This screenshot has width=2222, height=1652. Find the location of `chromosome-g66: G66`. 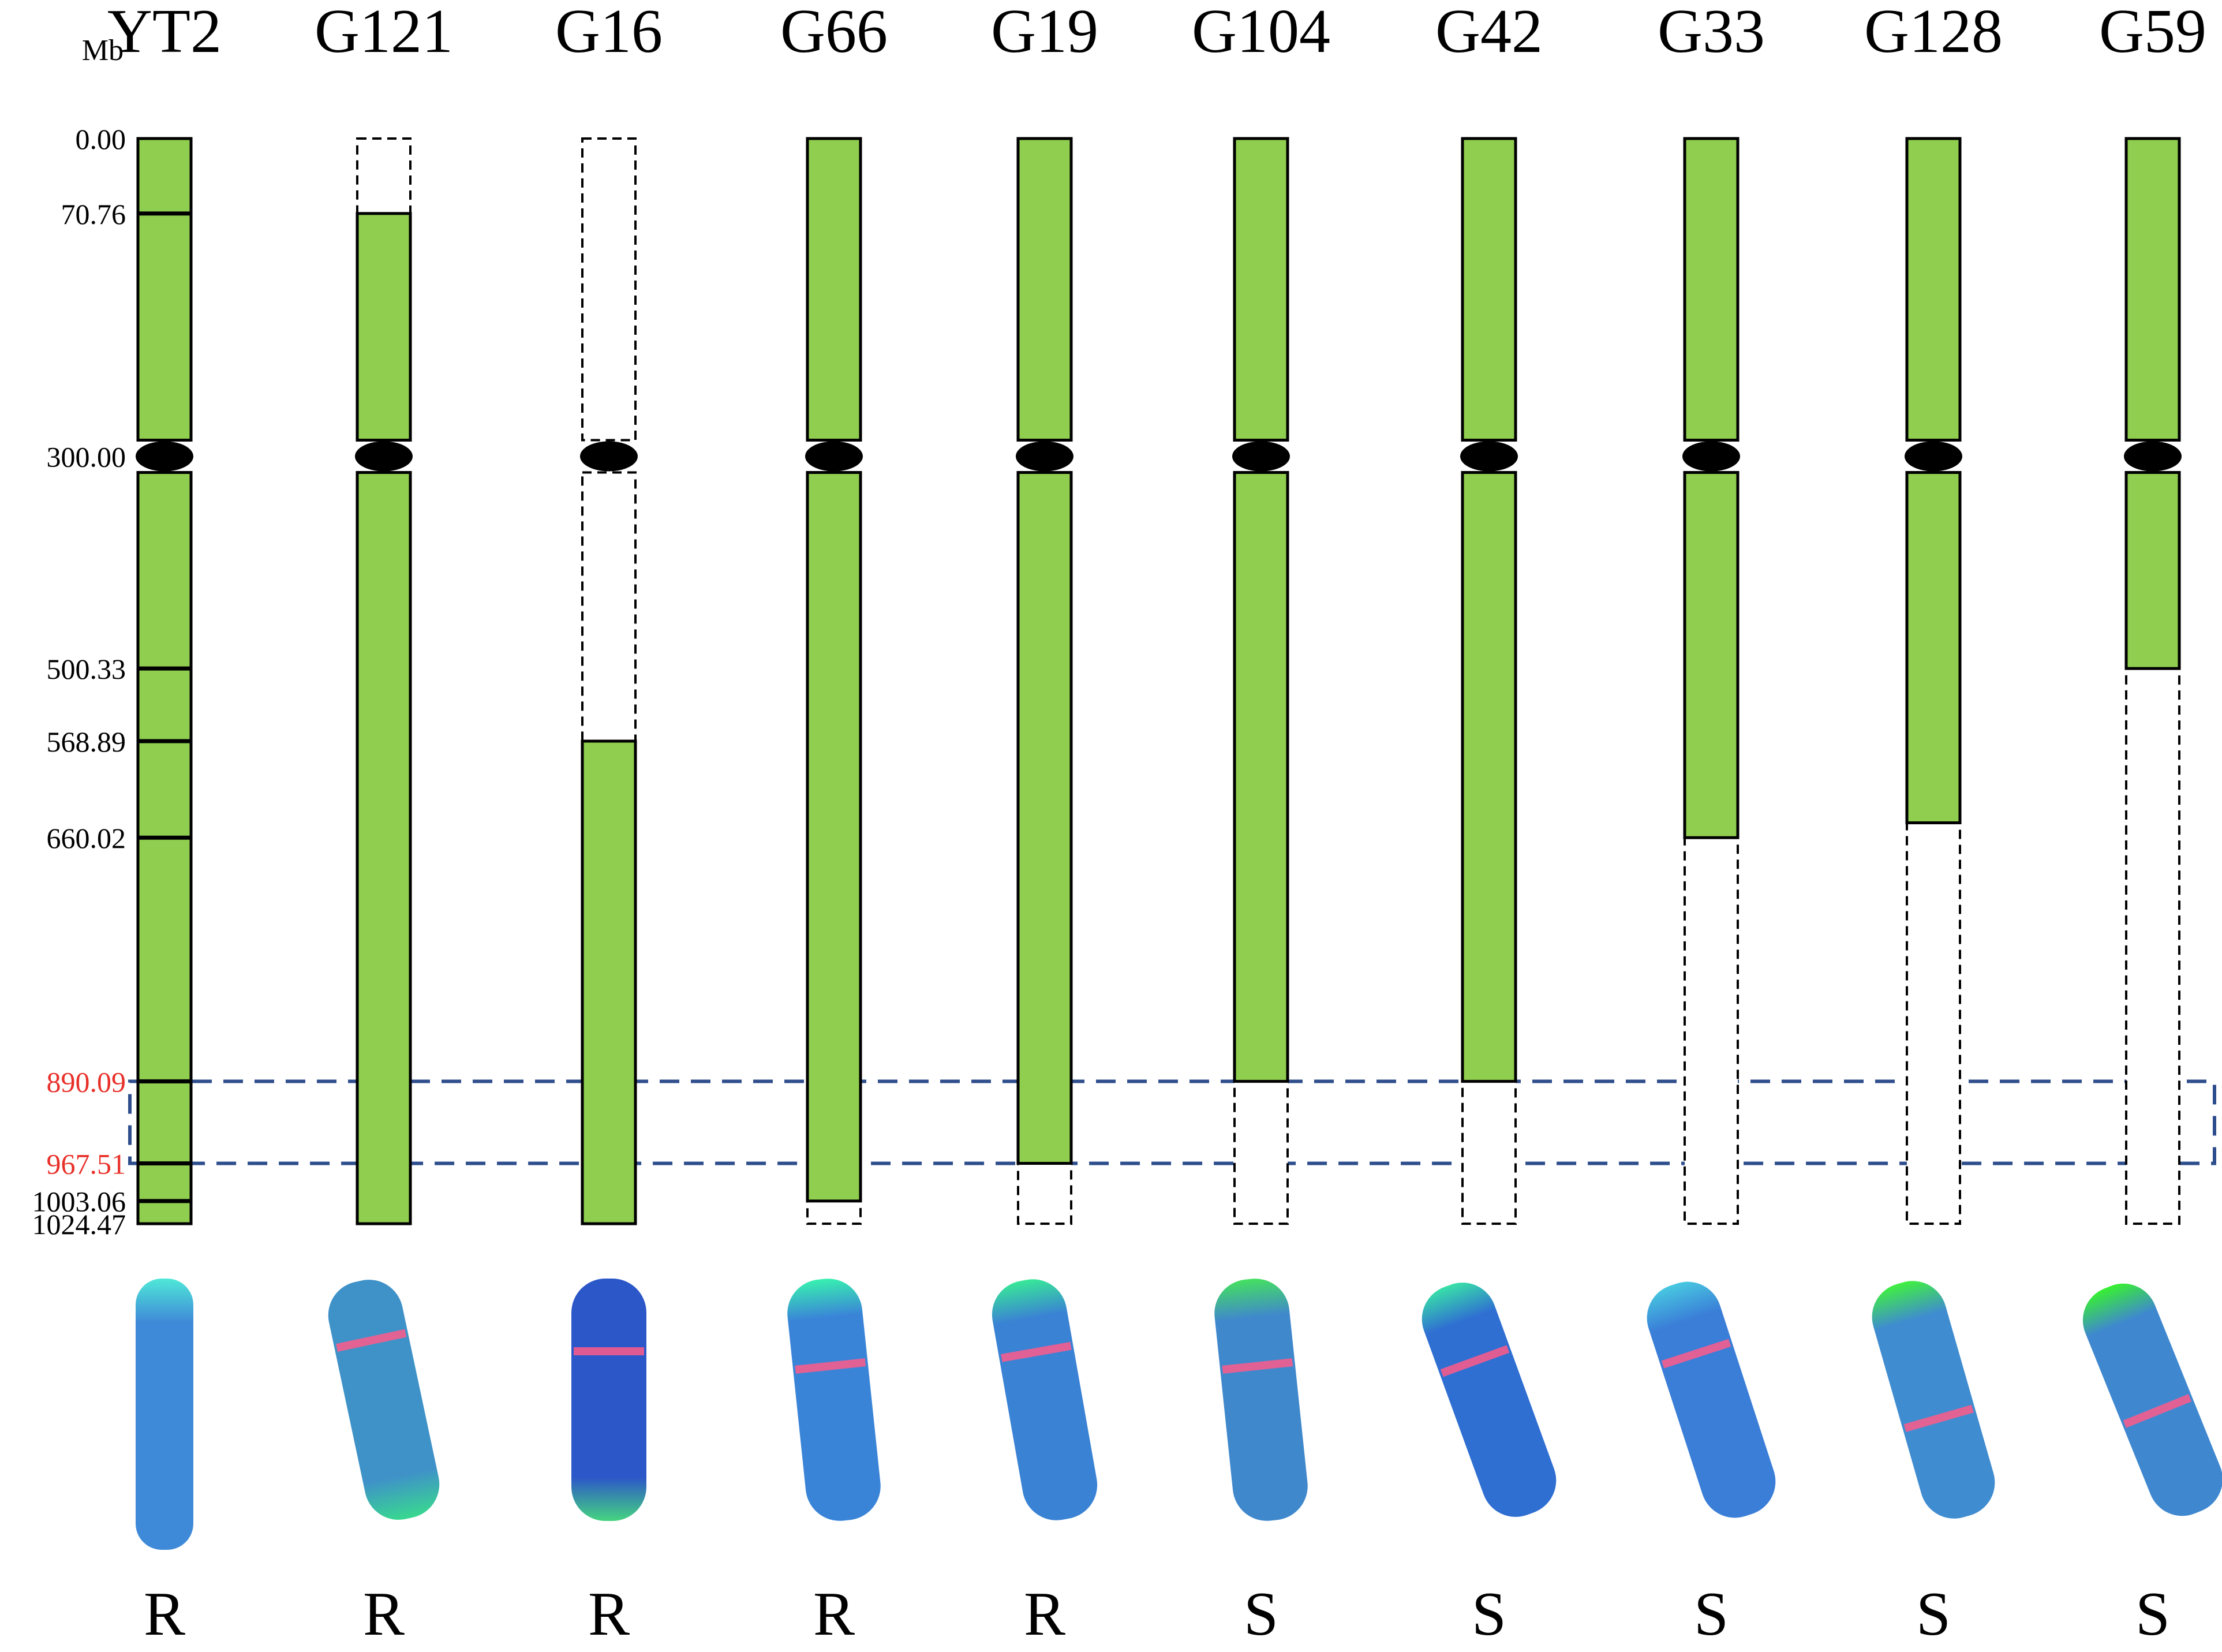

chromosome-g66: G66 is located at coordinates (834, 612).